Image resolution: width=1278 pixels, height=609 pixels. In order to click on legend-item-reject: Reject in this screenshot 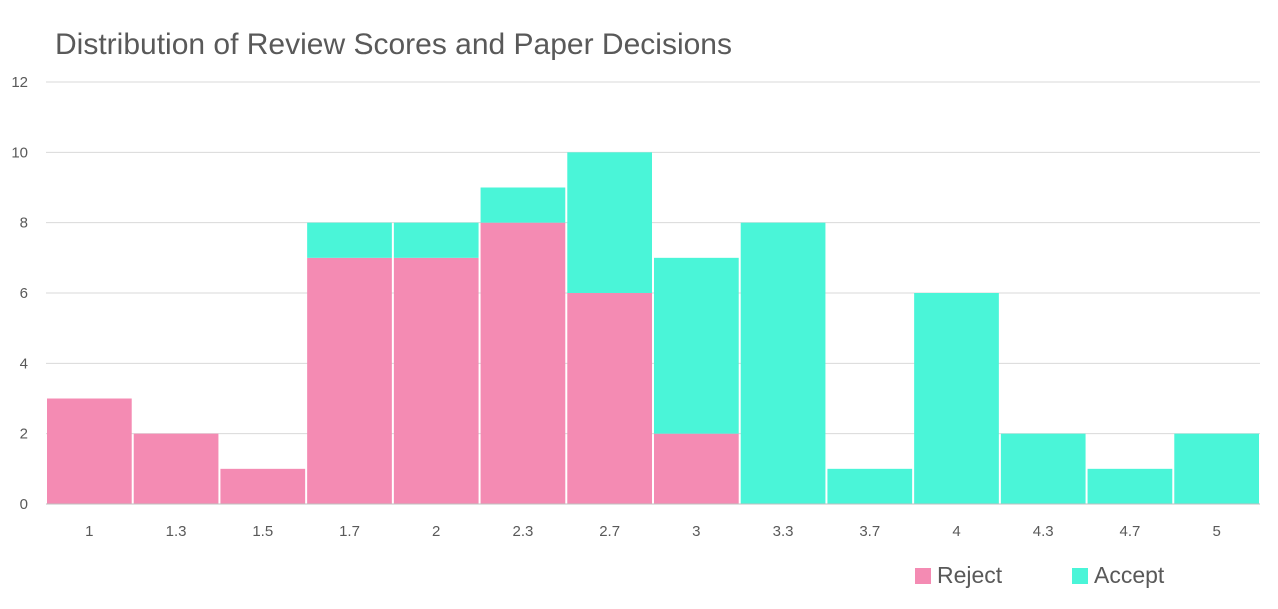, I will do `click(958, 575)`.